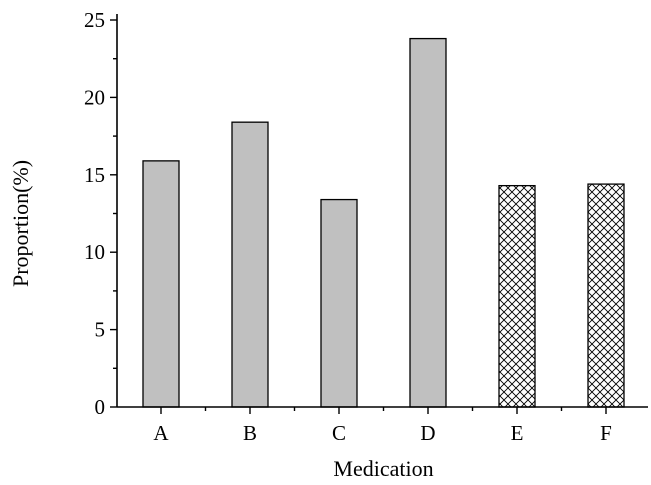 The image size is (651, 485). I want to click on bar-a, so click(161, 284).